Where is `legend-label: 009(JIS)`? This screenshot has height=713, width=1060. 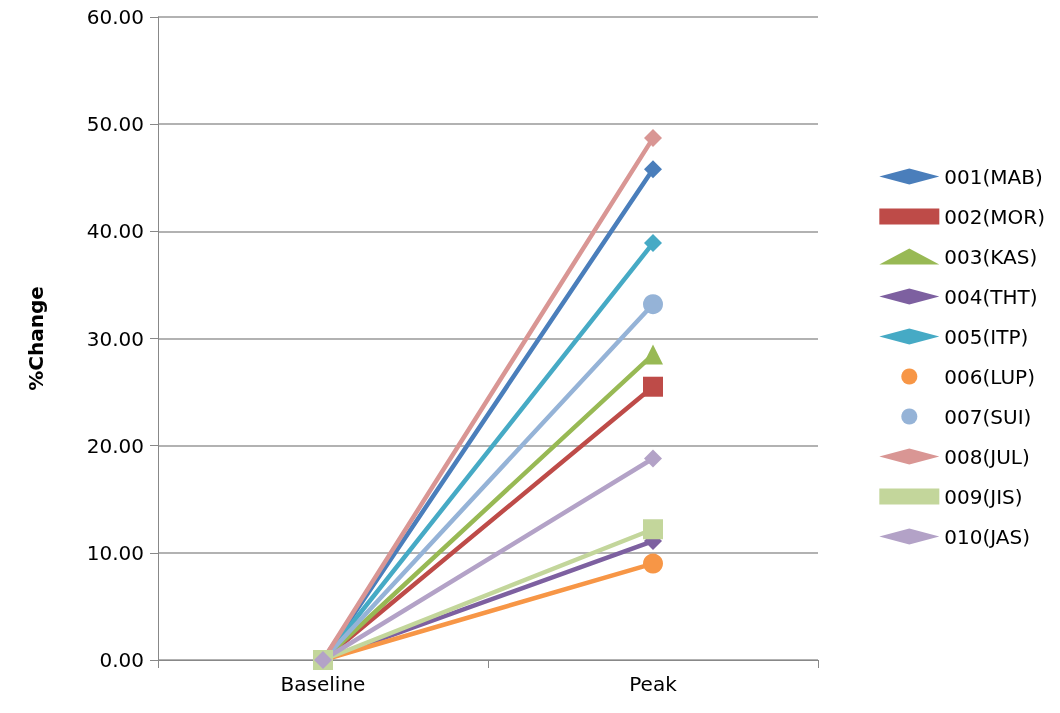
legend-label: 009(JIS) is located at coordinates (983, 496).